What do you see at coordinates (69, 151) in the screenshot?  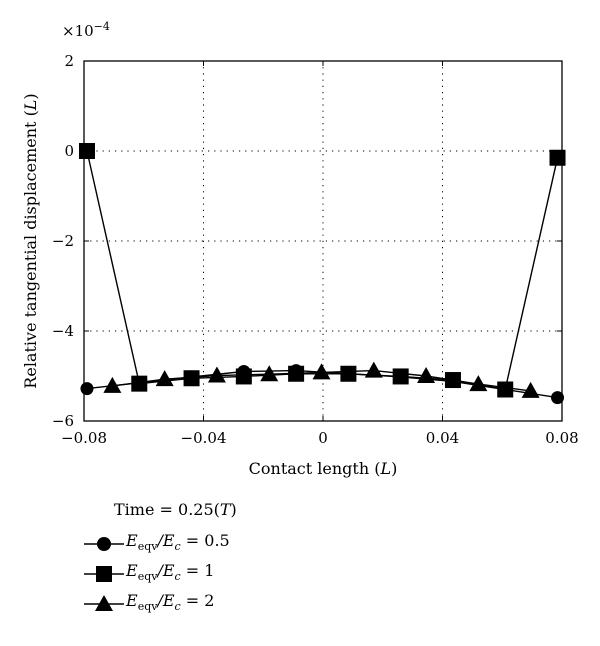 I see `y-tick-label: 0` at bounding box center [69, 151].